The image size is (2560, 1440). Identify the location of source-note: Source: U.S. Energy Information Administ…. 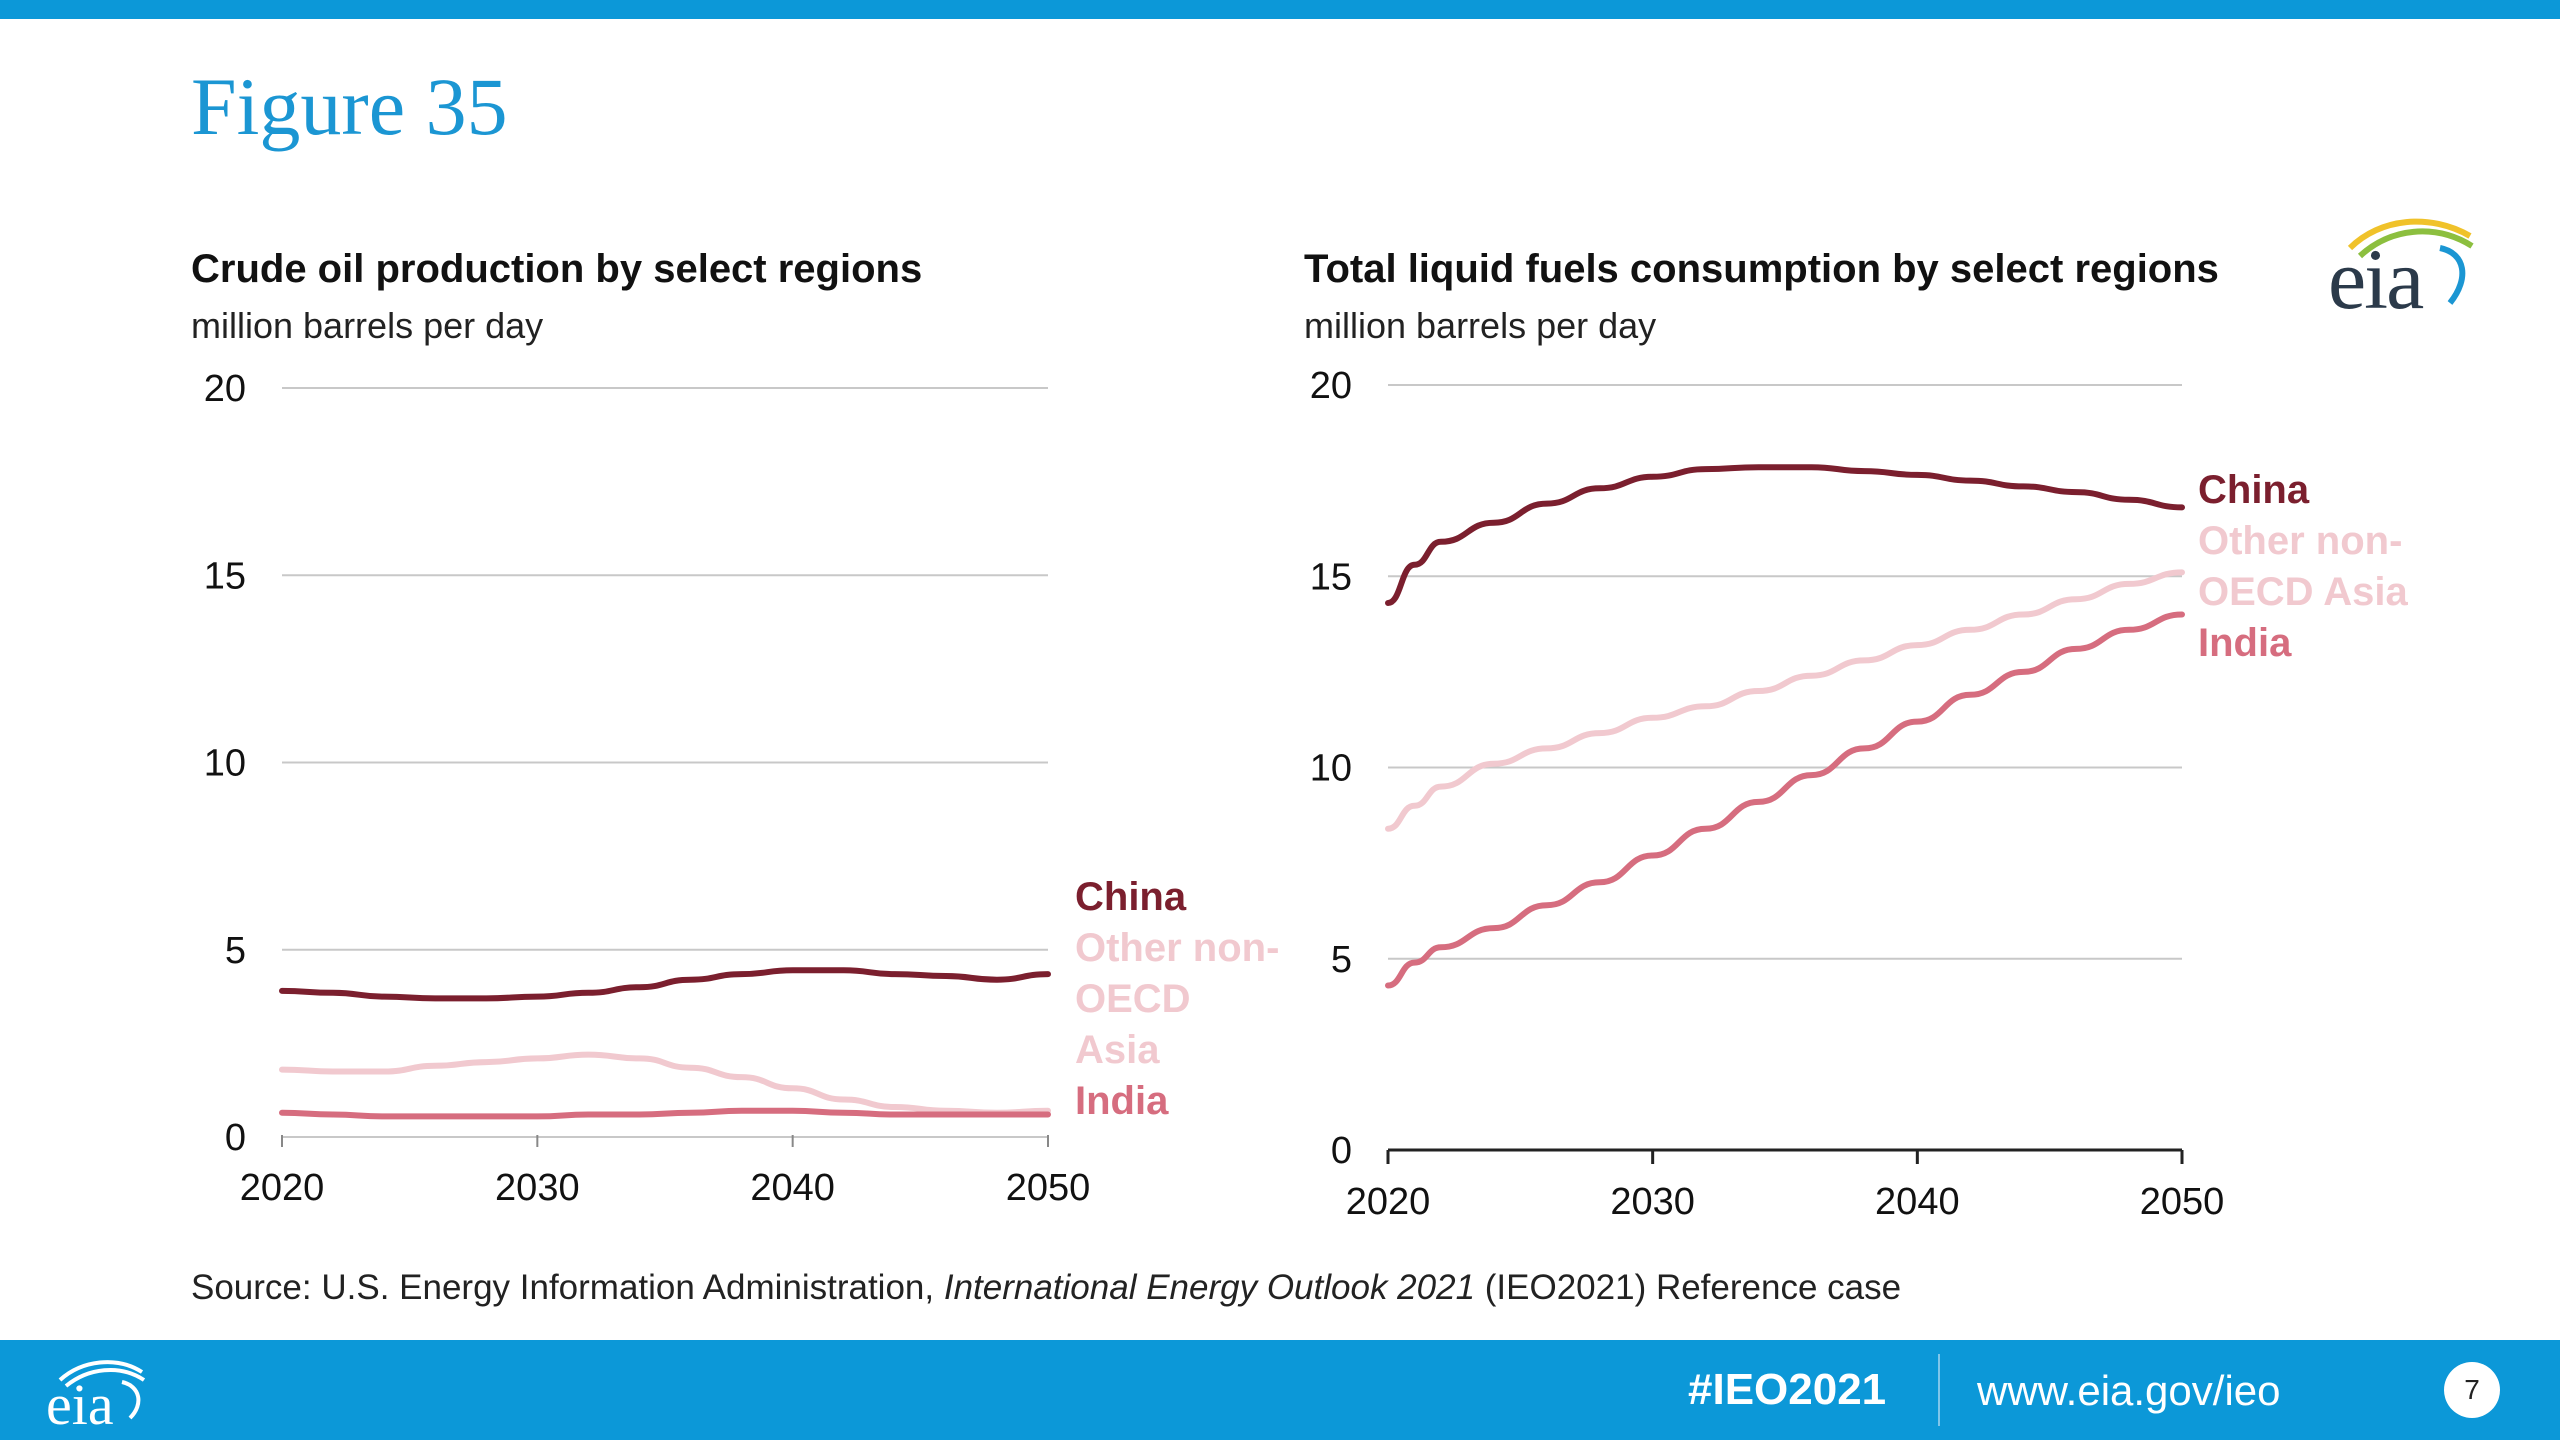
(1046, 1288).